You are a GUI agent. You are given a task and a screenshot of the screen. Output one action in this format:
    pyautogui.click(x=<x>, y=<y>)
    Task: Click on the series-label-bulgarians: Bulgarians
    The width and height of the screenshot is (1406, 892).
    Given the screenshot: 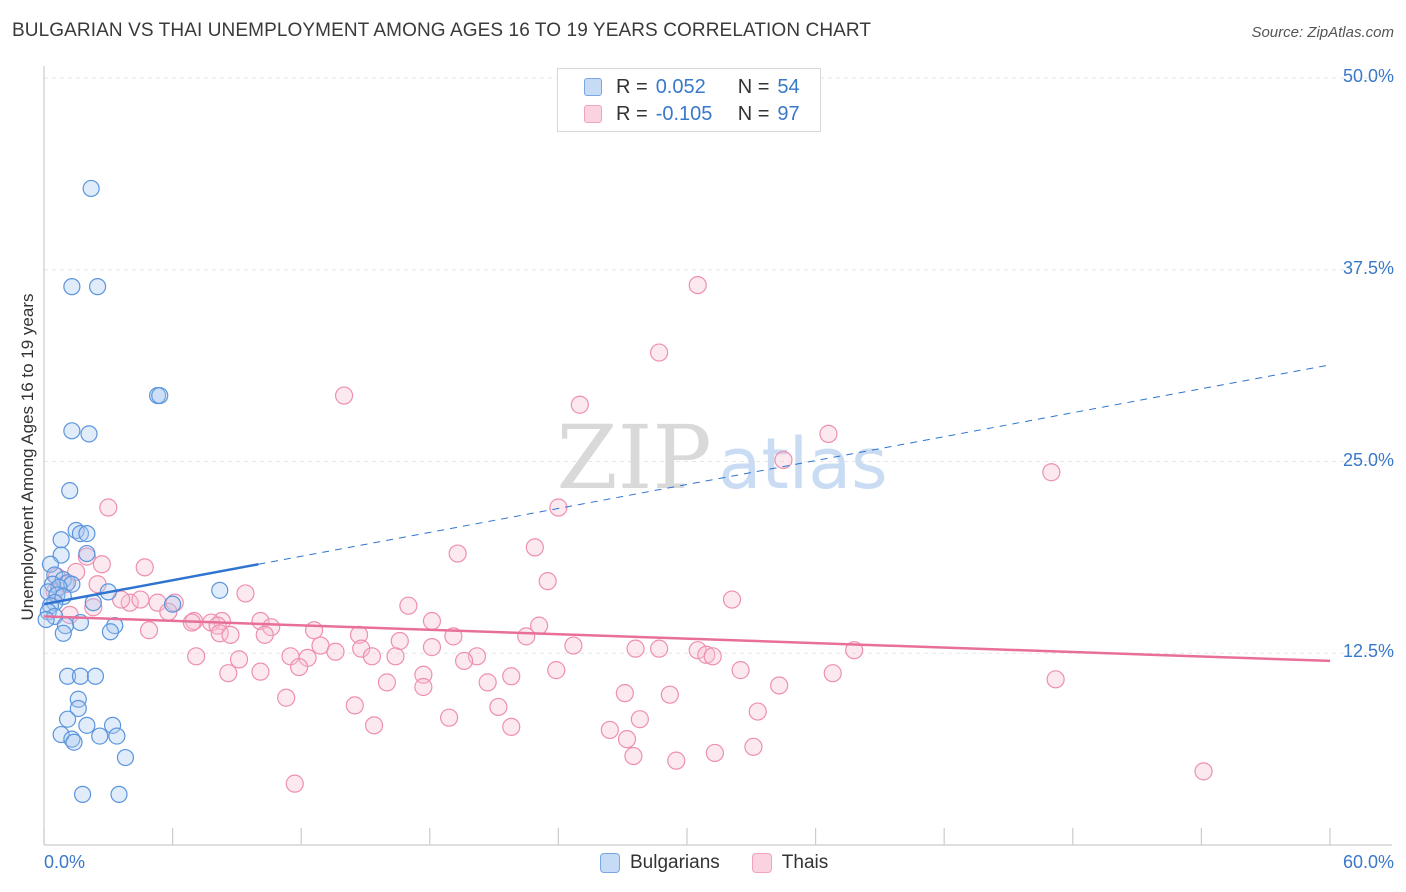 What is the action you would take?
    pyautogui.click(x=675, y=862)
    